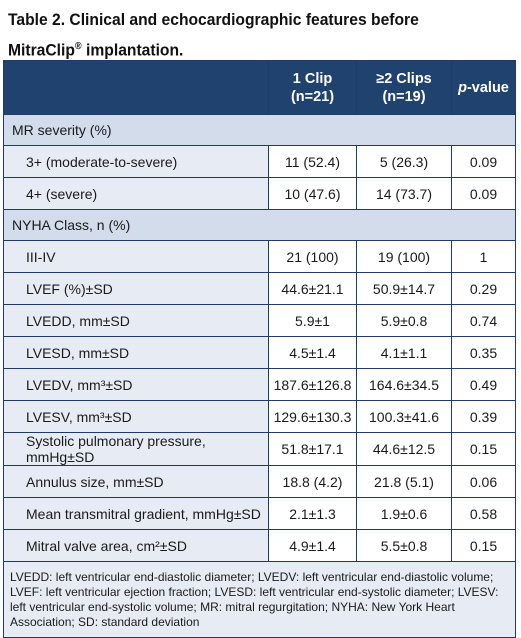  I want to click on p-value: 1, so click(483, 256).